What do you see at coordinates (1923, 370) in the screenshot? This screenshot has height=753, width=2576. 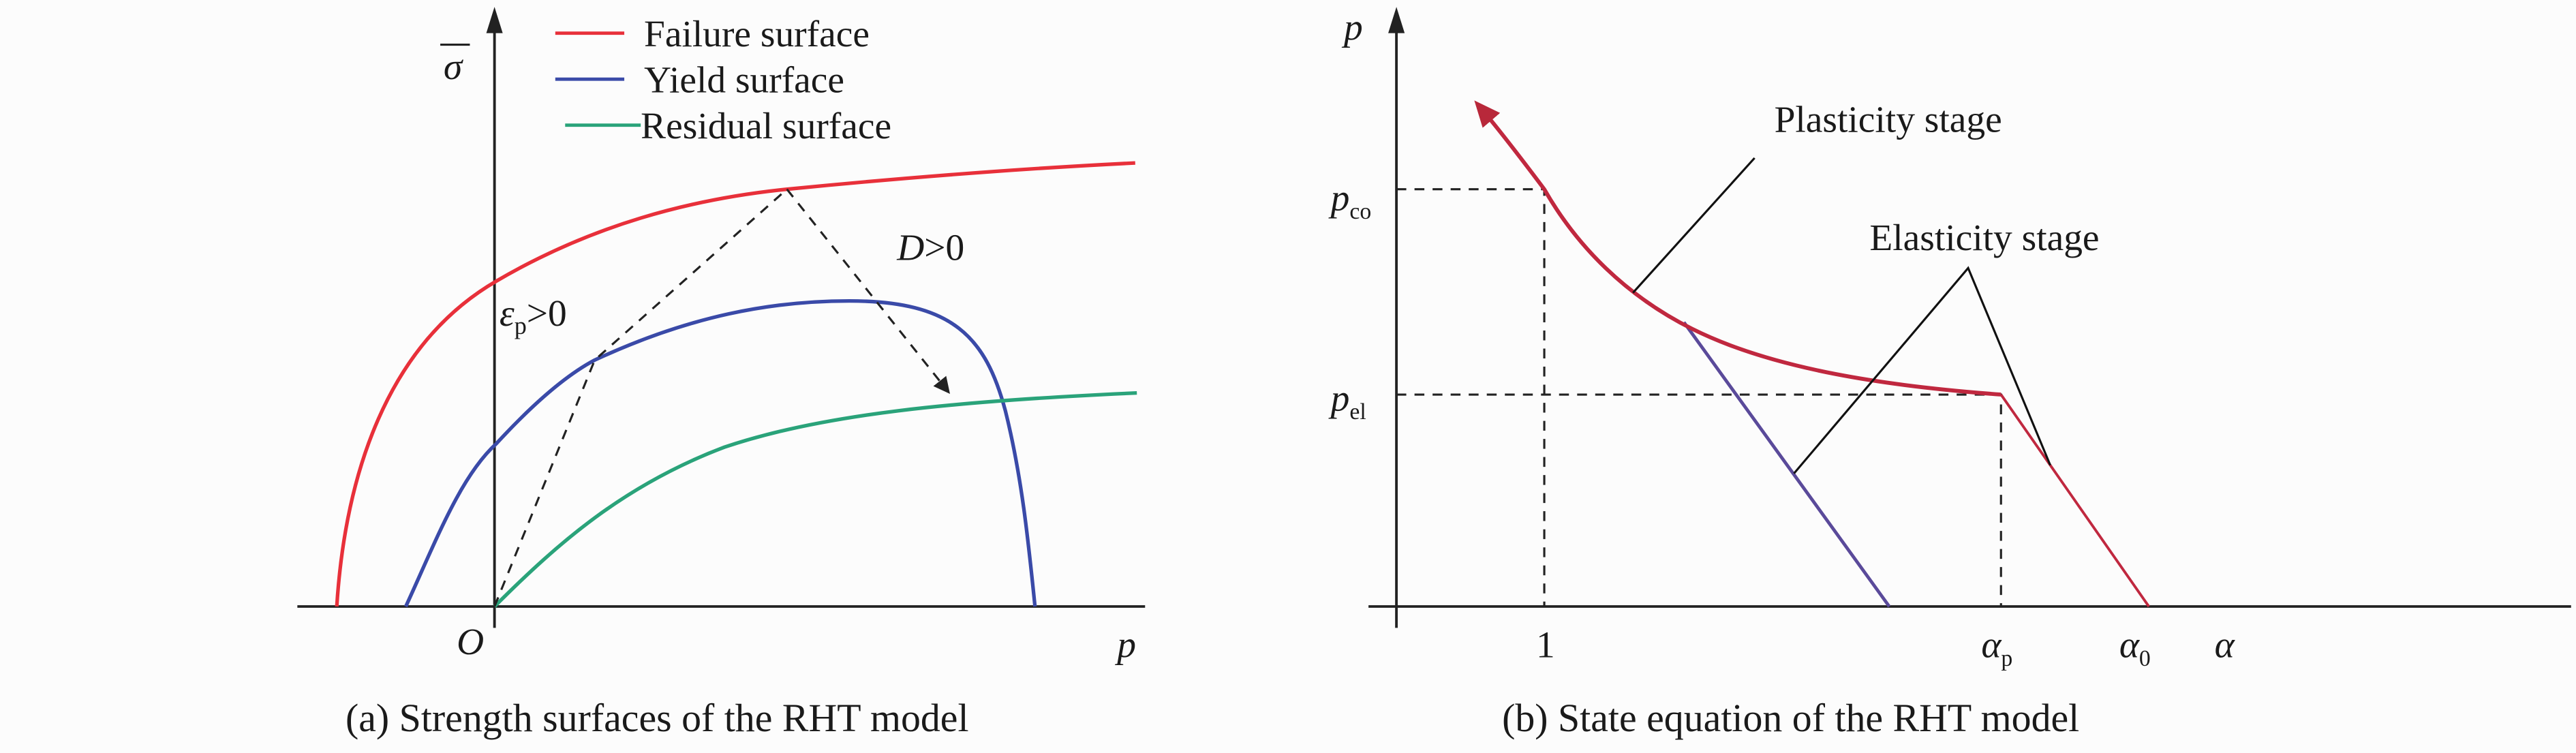 I see `elasticity-leaders` at bounding box center [1923, 370].